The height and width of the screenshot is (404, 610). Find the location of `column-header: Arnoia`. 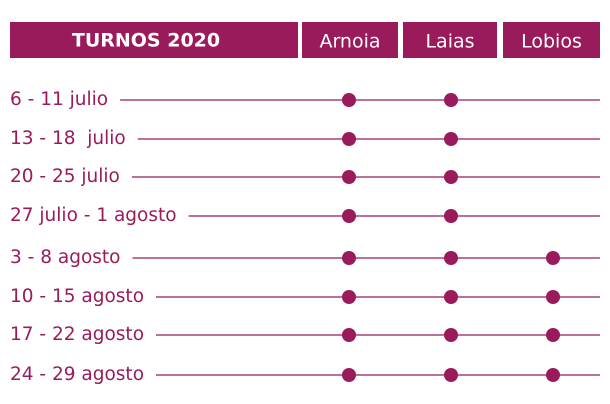

column-header: Arnoia is located at coordinates (349, 42).